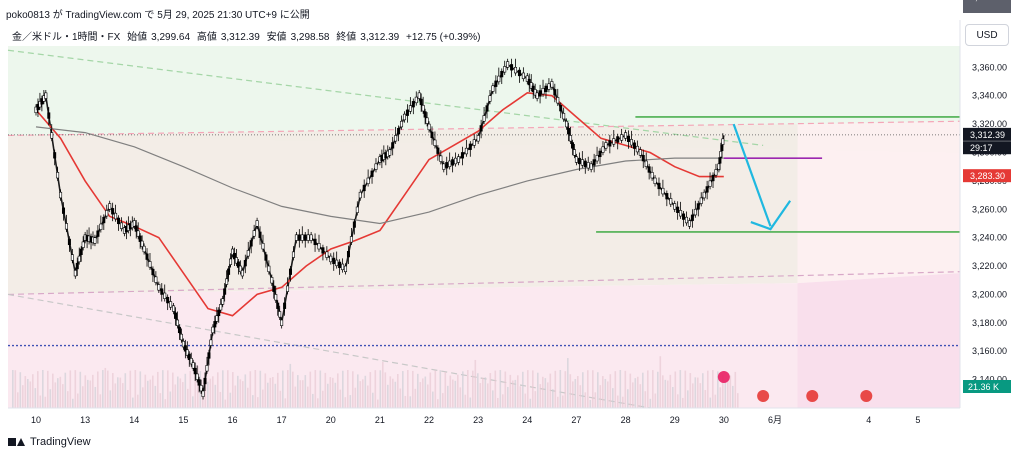 This screenshot has width=1024, height=457. I want to click on y-tick-label: 3,240.00, so click(989, 238).